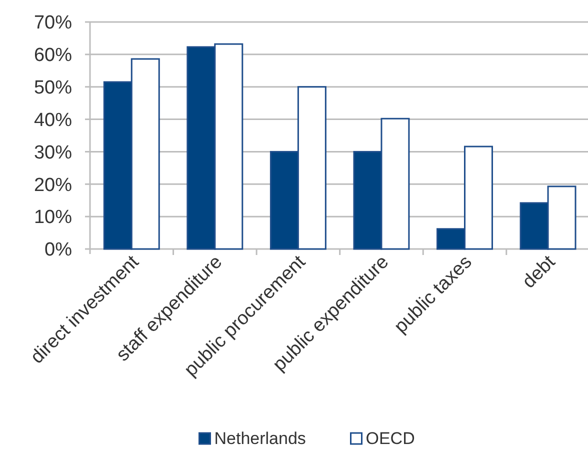 This screenshot has width=588, height=457. I want to click on y-tick-label: 20%, so click(53, 185).